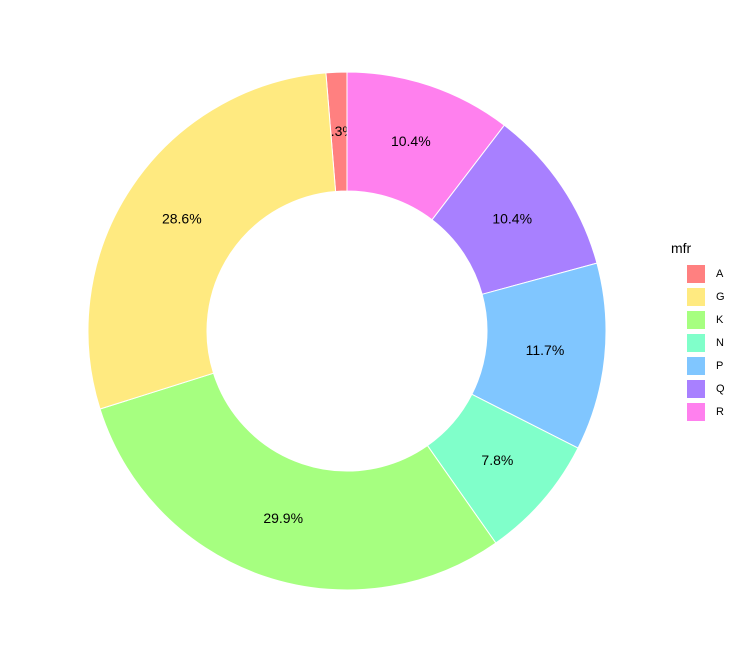 This screenshot has width=741, height=664. What do you see at coordinates (720, 365) in the screenshot?
I see `legend-label-P: P` at bounding box center [720, 365].